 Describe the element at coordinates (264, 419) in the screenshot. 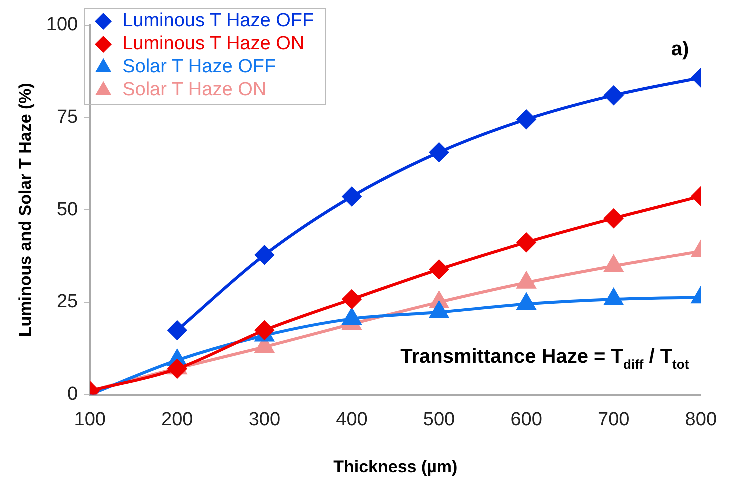

I see `x-tick-label: 300` at that location.